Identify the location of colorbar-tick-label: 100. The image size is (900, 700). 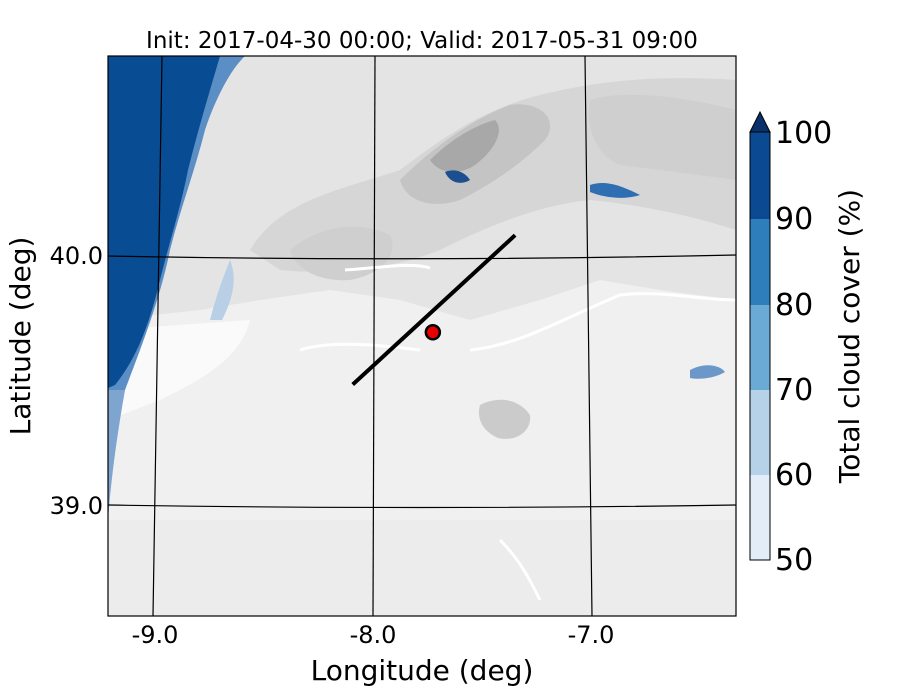
(803, 133).